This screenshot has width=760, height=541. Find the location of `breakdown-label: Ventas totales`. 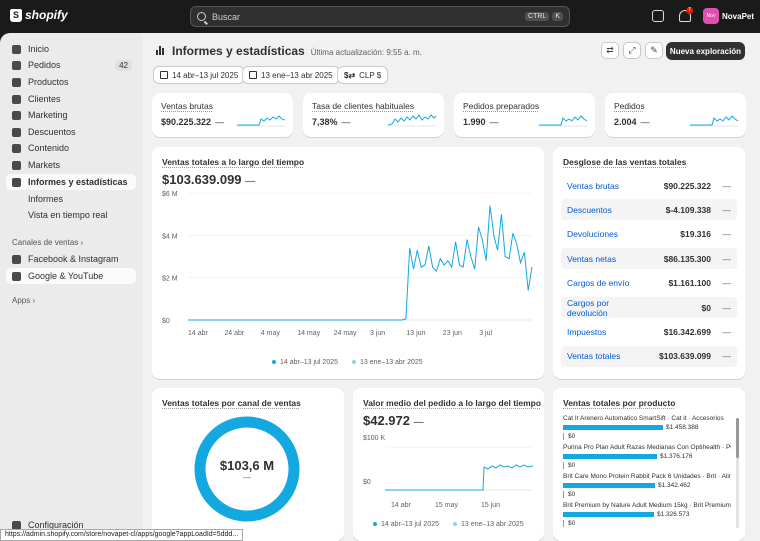

breakdown-label: Ventas totales is located at coordinates (594, 356).